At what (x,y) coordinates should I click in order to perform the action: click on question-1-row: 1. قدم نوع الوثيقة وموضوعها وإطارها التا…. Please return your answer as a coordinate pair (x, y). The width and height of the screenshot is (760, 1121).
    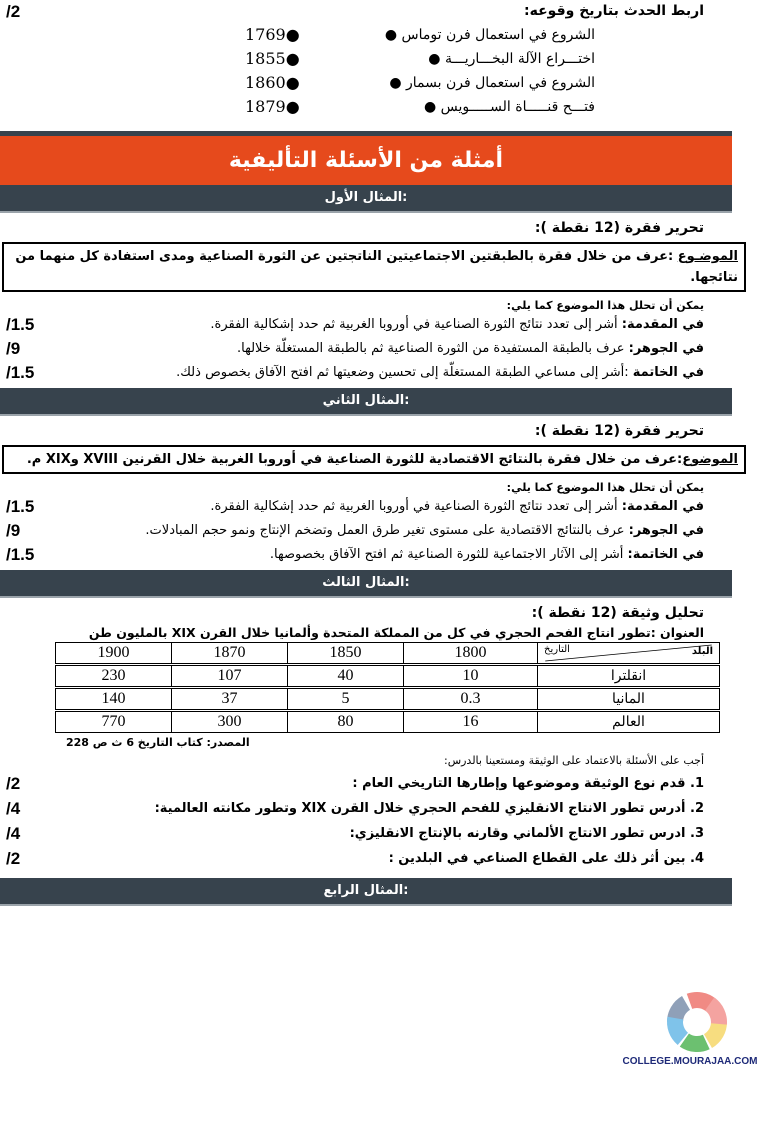
    Looking at the image, I should click on (366, 783).